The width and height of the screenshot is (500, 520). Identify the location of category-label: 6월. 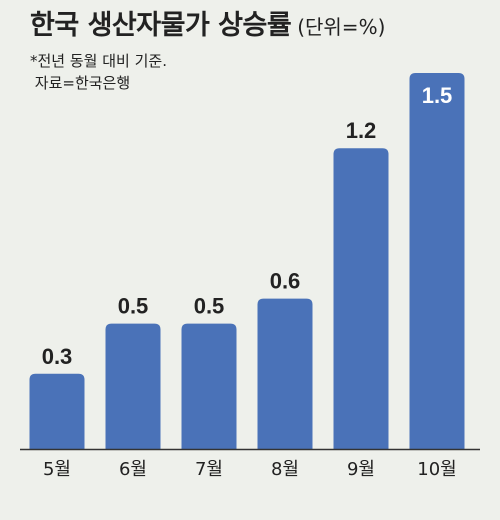
(133, 469).